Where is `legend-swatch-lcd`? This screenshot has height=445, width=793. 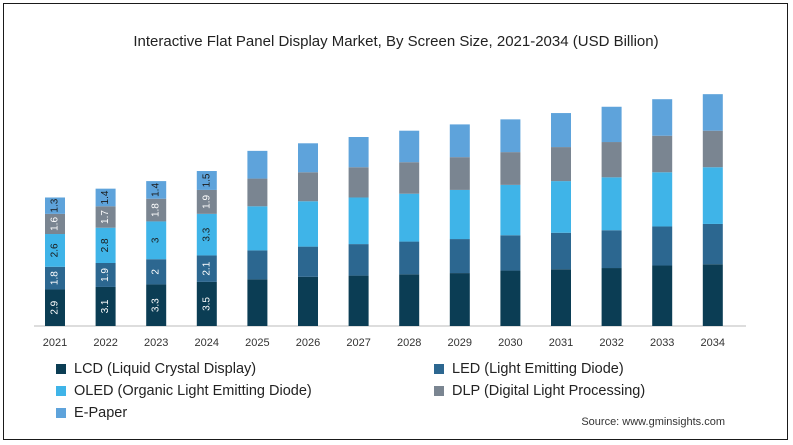 legend-swatch-lcd is located at coordinates (61, 369).